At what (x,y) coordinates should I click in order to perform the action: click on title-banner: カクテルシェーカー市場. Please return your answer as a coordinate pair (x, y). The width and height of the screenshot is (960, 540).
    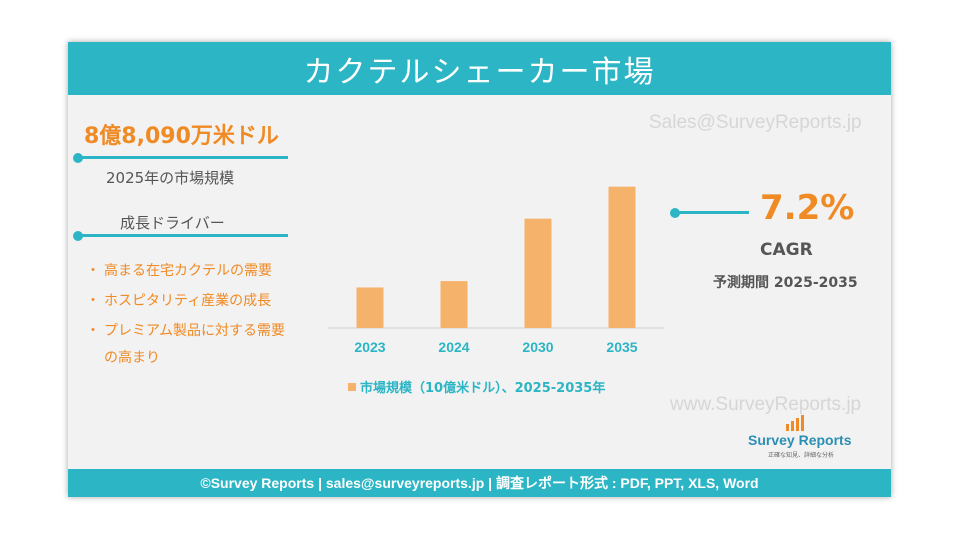
    Looking at the image, I should click on (479, 68).